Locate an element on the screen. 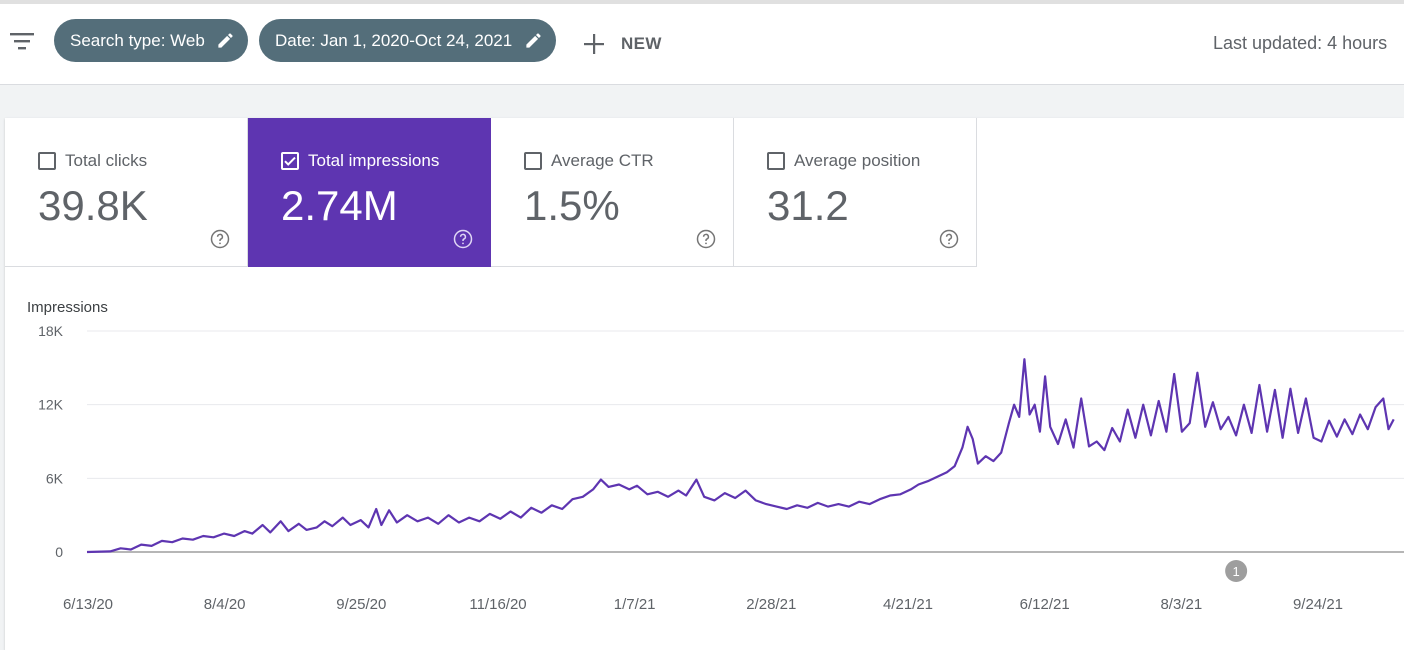 Image resolution: width=1404 pixels, height=650 pixels. x-tick-label: 2/28/21 is located at coordinates (771, 604).